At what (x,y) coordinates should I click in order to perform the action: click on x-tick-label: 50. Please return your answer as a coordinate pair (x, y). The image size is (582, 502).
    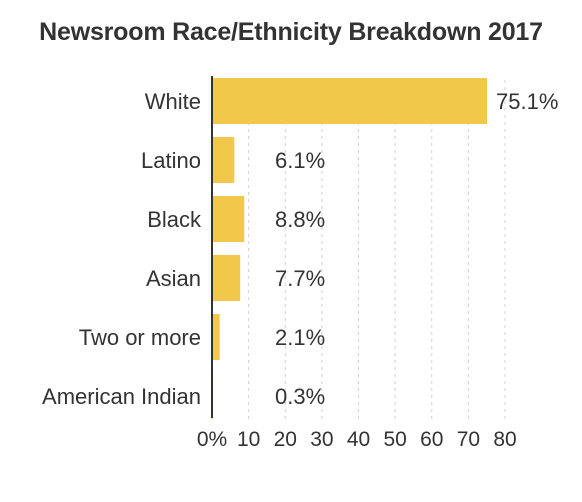
    Looking at the image, I should click on (394, 439).